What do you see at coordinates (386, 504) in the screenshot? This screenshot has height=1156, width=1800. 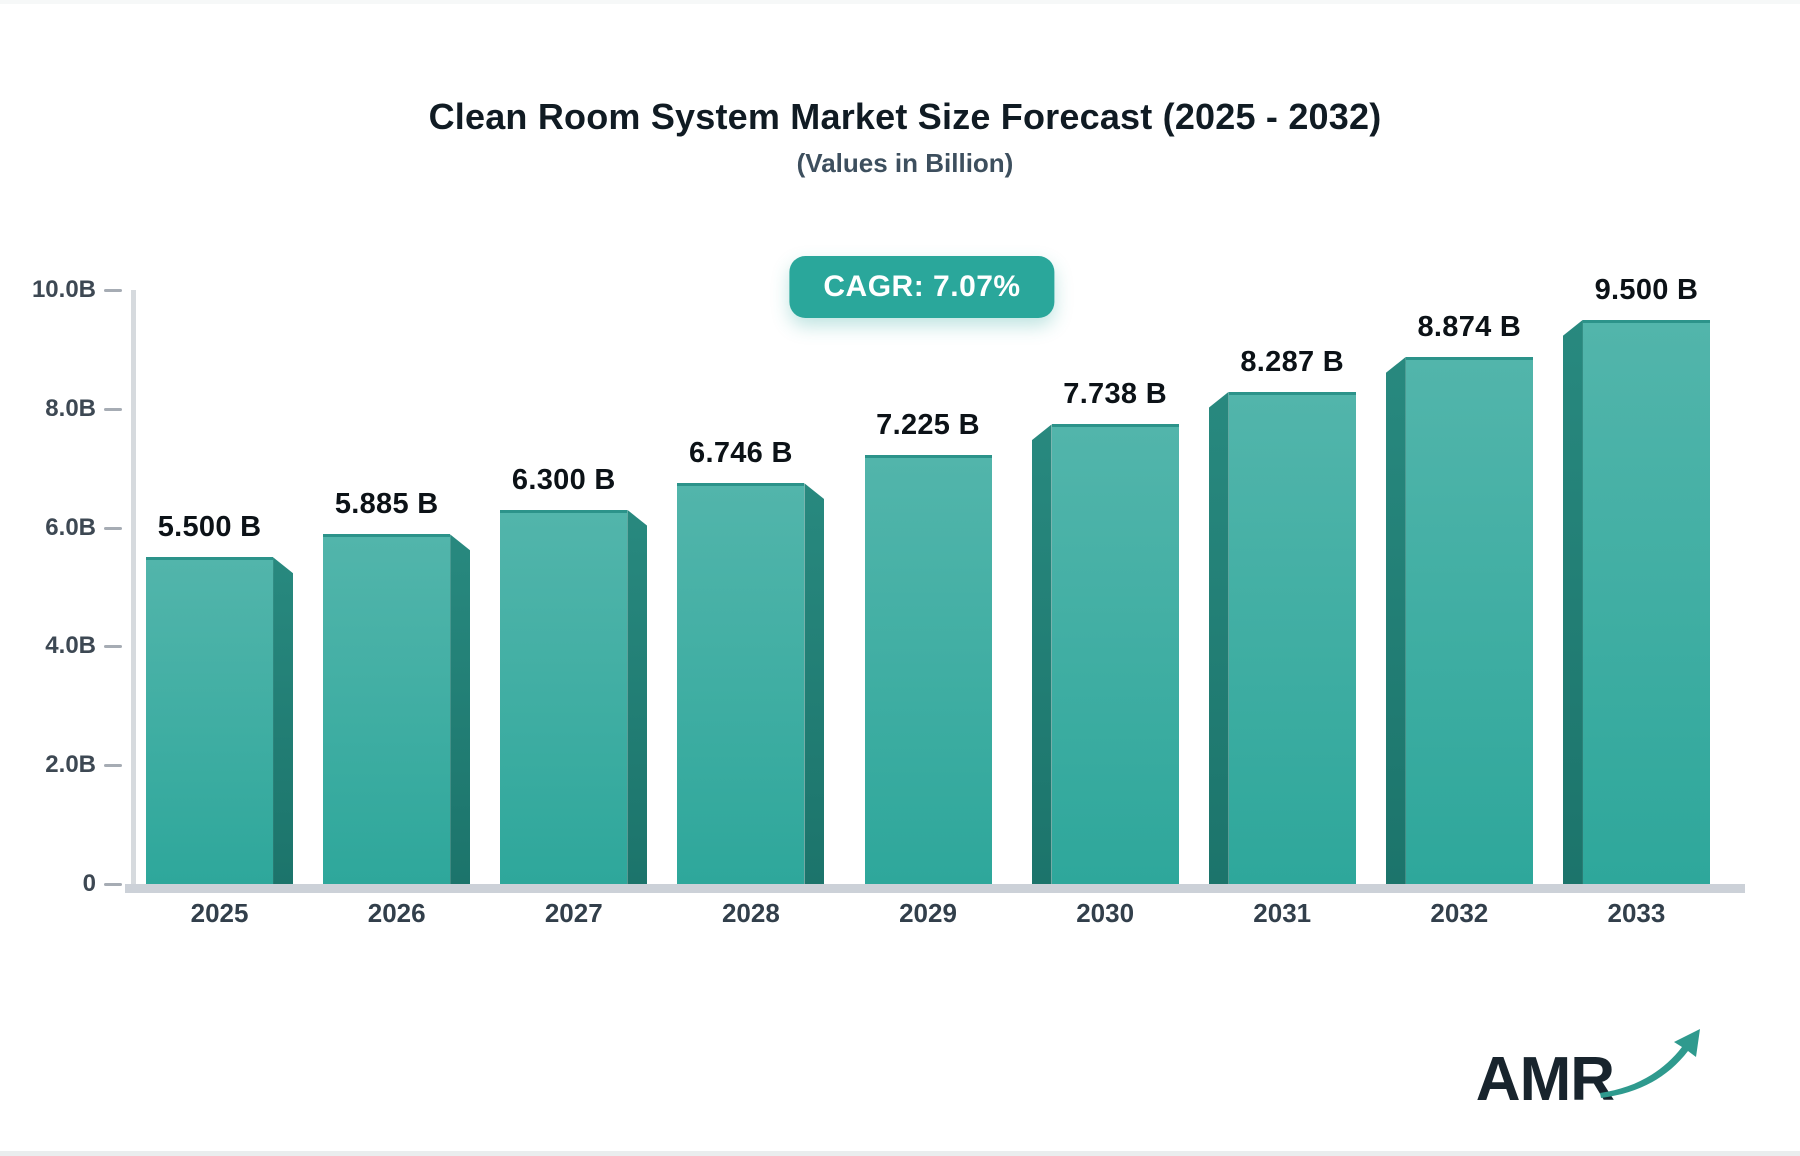 I see `bar-value-label: 5.885 B` at bounding box center [386, 504].